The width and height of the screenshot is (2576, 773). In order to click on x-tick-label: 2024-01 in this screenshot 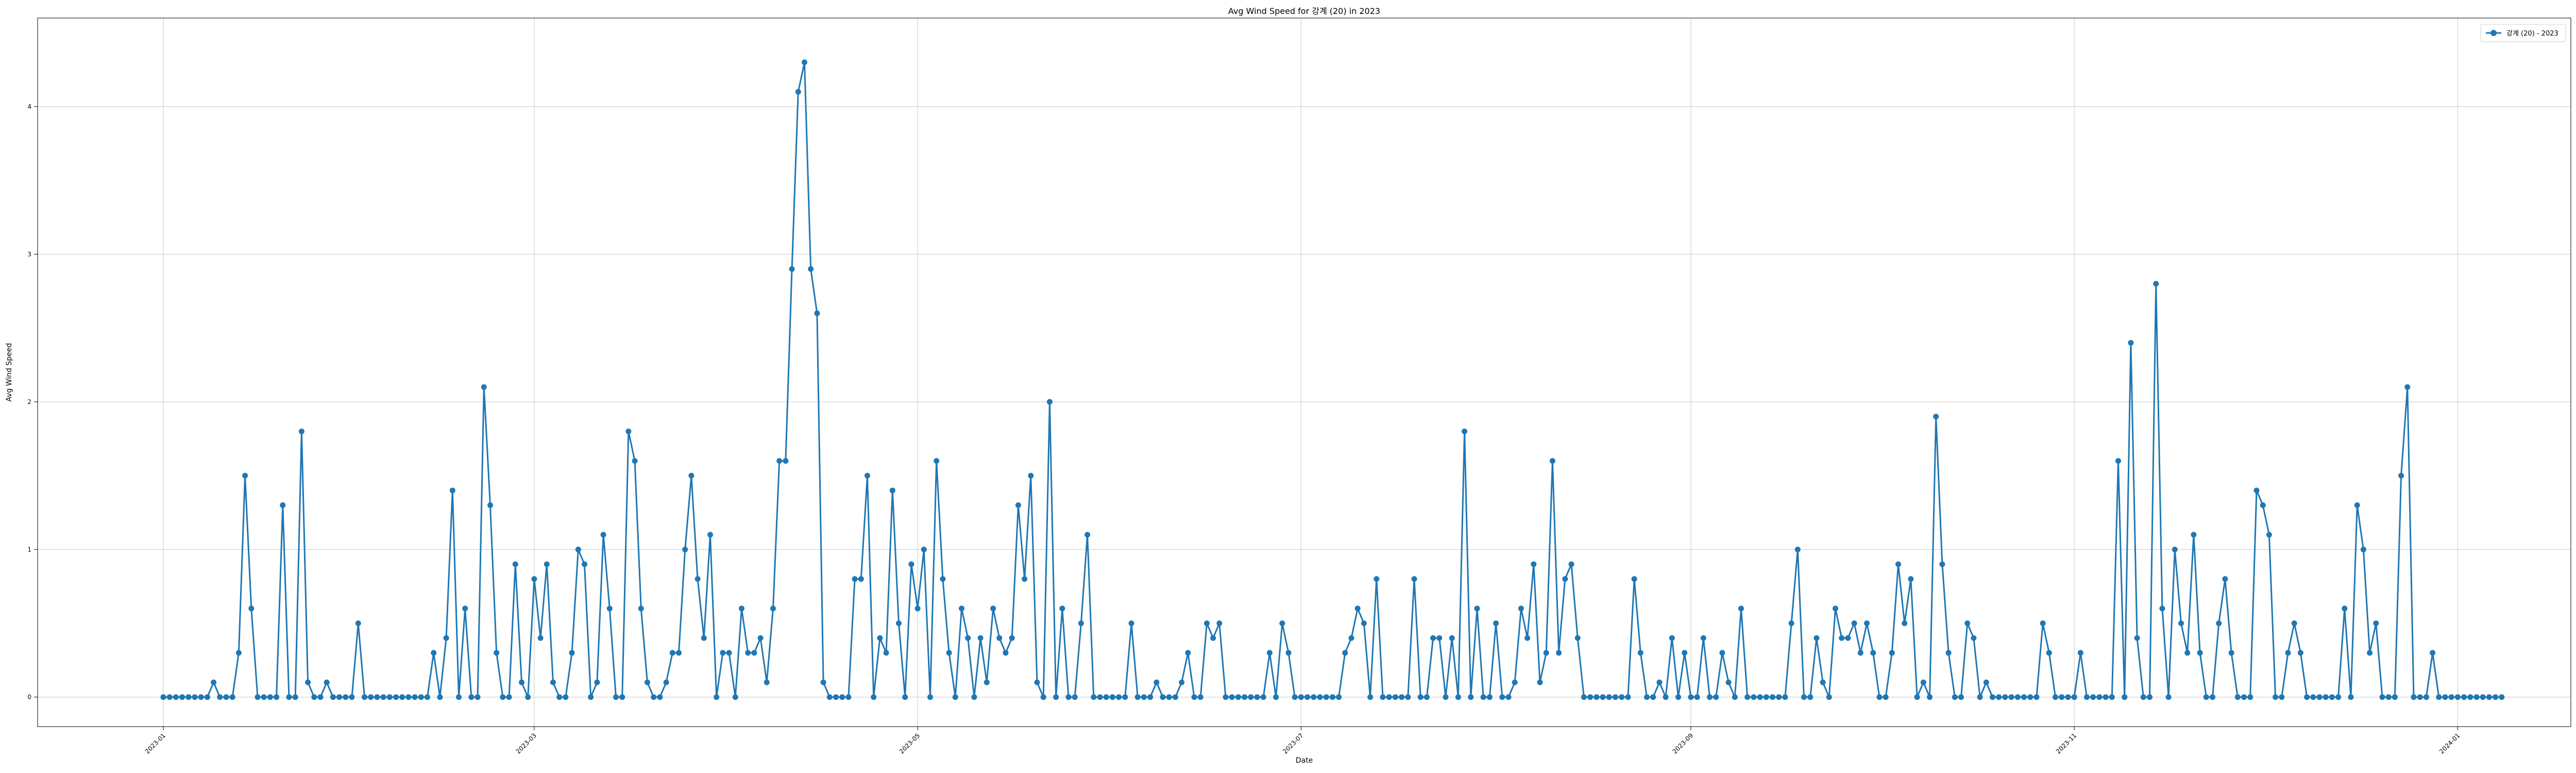, I will do `click(2449, 743)`.